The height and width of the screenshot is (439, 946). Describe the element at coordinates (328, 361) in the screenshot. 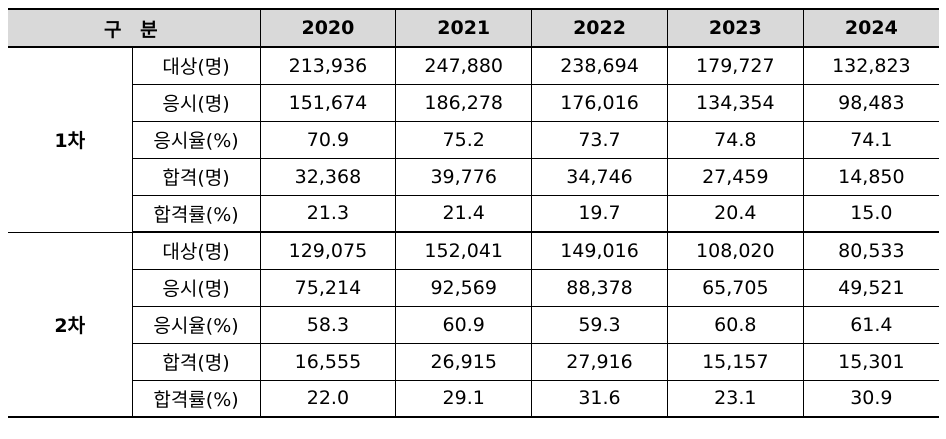

I see `value-cell: 16,555` at that location.